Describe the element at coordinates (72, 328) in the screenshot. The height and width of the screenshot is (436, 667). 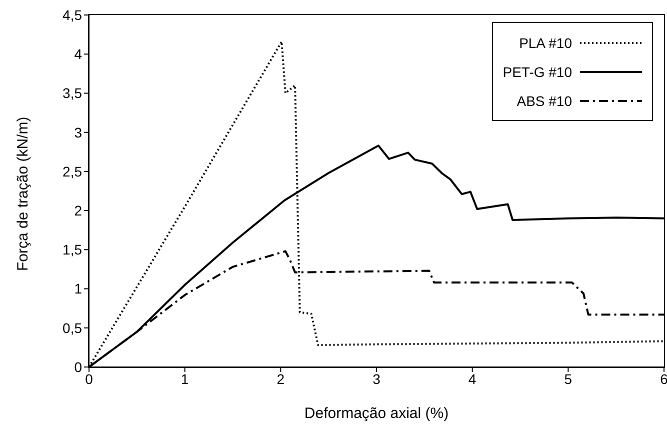
I see `y-tick-label: 0,5` at that location.